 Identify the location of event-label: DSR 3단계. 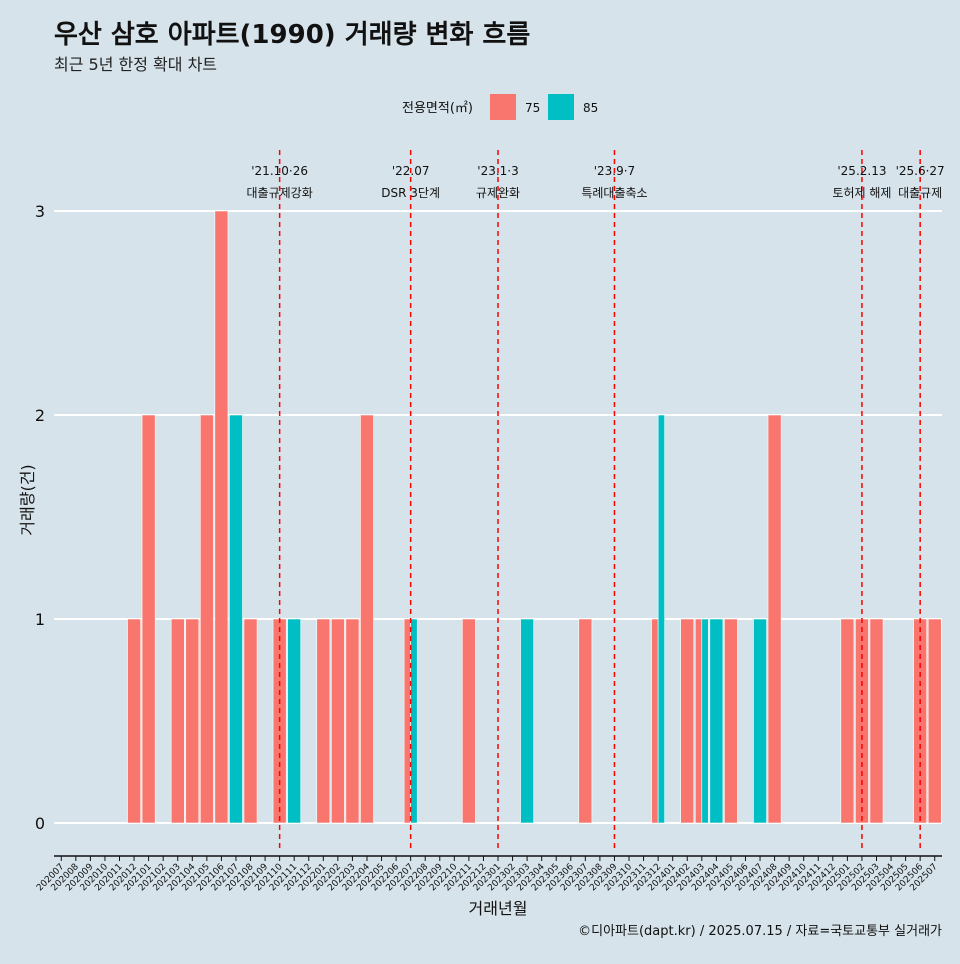
(410, 193).